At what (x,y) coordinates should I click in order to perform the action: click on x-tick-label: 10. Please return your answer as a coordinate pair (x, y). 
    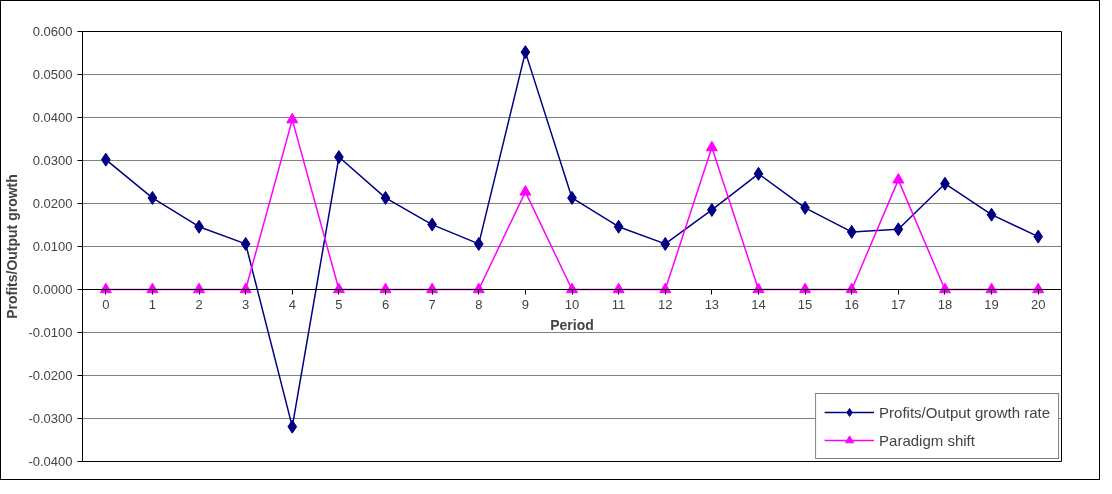
    Looking at the image, I should click on (572, 304).